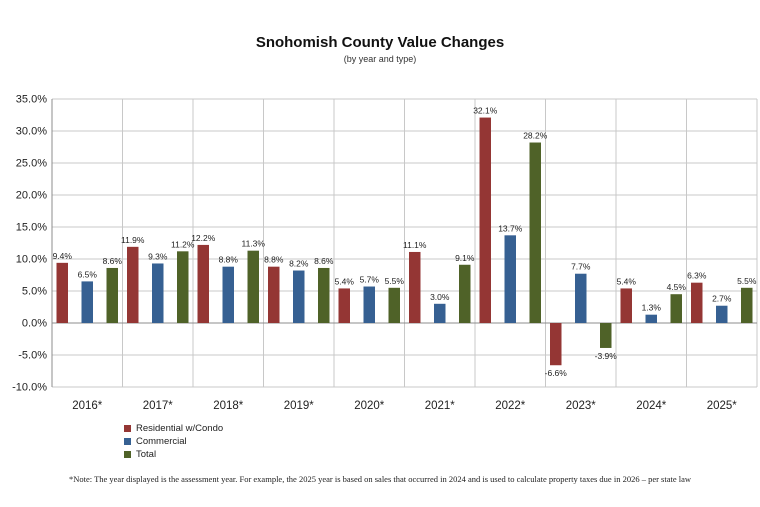 This screenshot has height=507, width=760. I want to click on y-tick-label: 30.0%, so click(31, 132).